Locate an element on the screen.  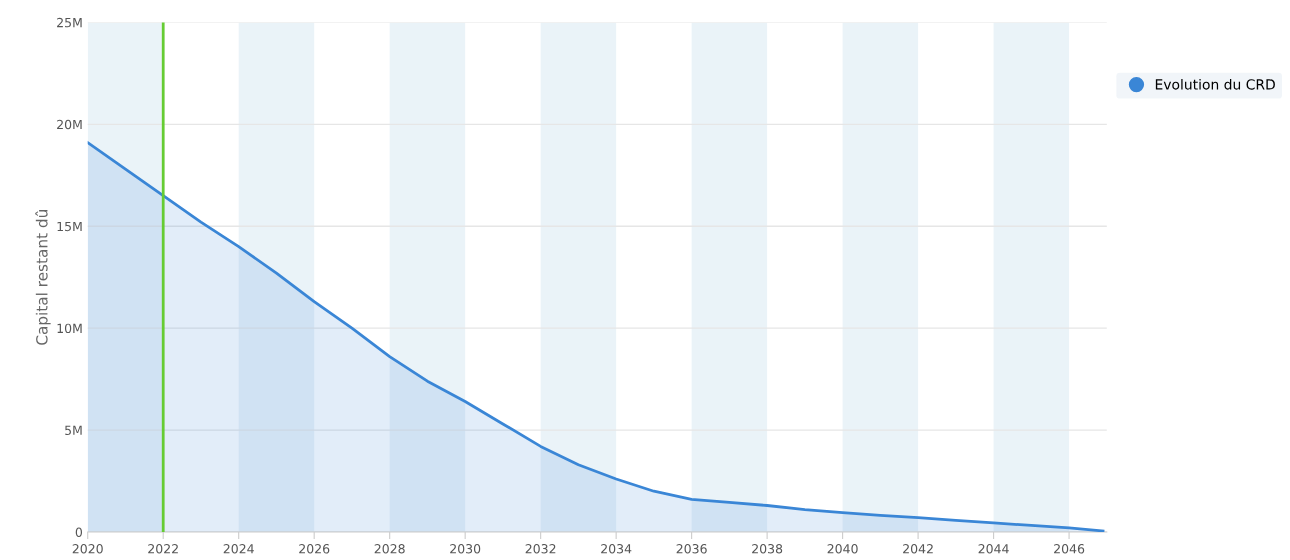
x-tick-label: 2034 is located at coordinates (616, 549).